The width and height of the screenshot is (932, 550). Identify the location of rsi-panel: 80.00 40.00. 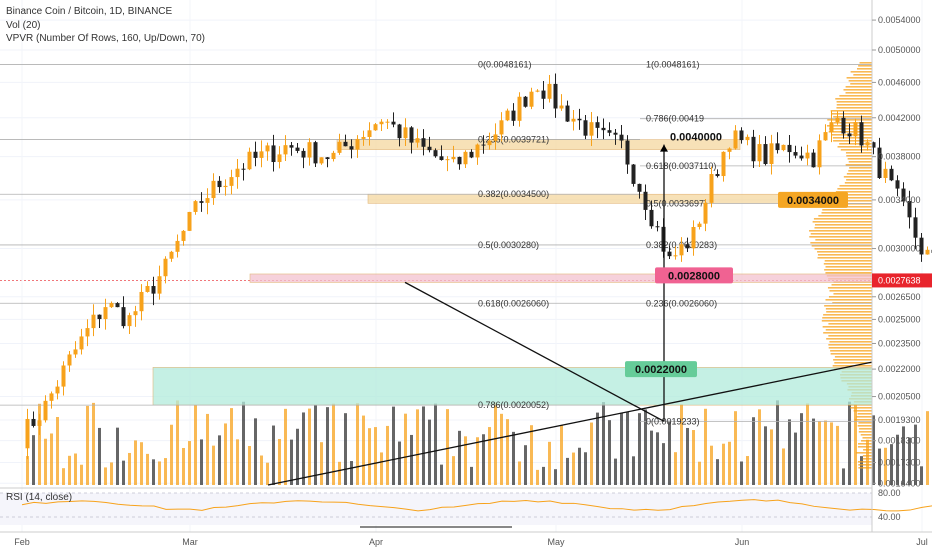
(466, 507).